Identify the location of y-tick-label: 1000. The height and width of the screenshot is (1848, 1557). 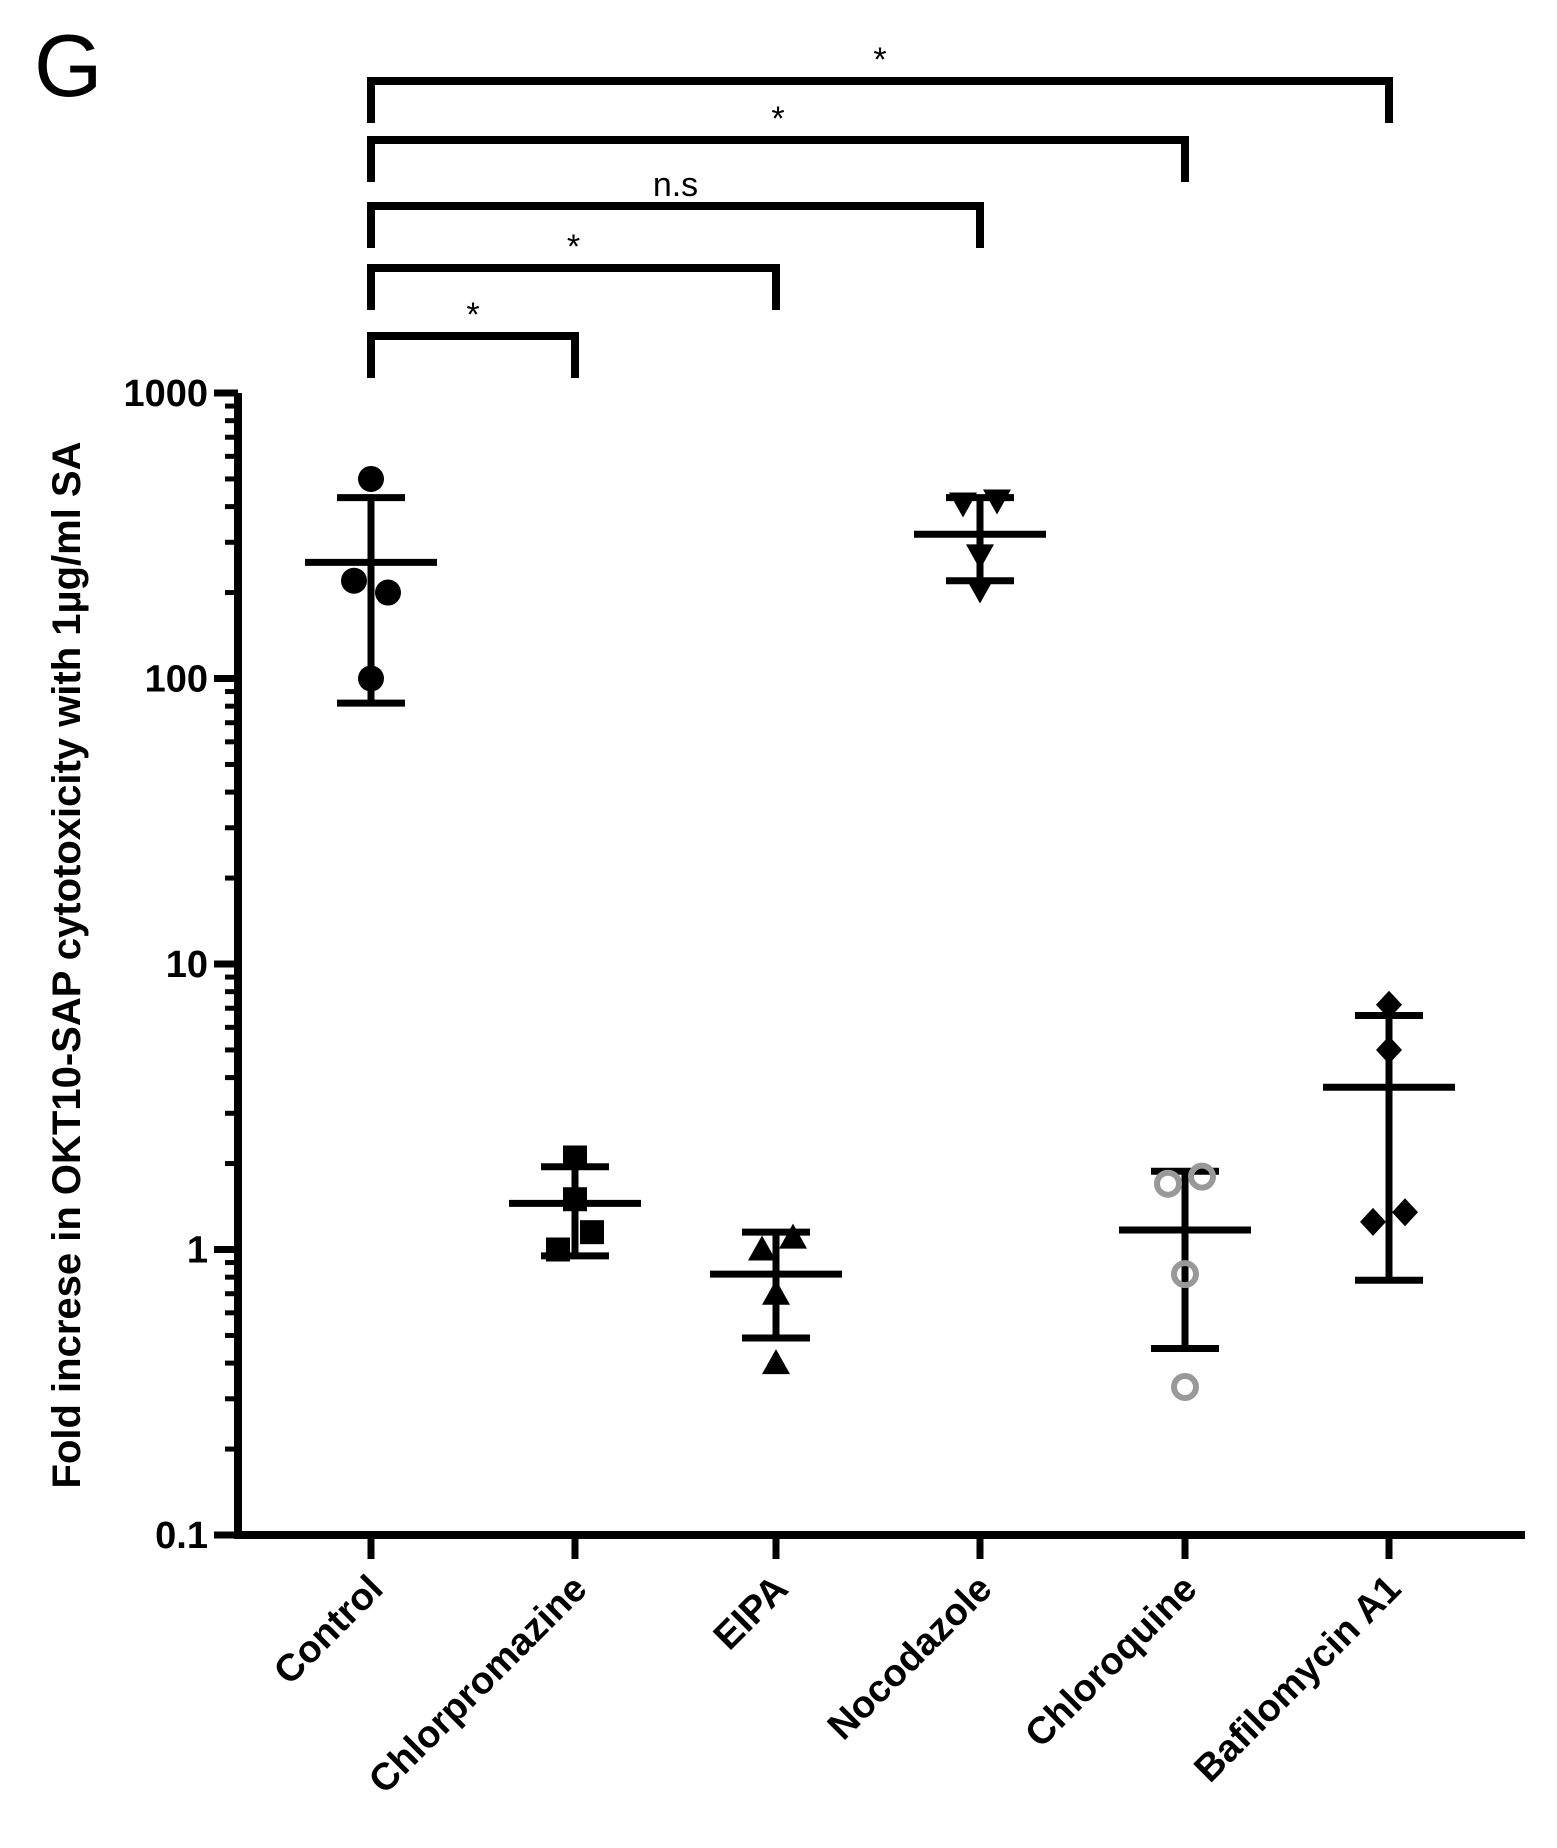
(165, 394).